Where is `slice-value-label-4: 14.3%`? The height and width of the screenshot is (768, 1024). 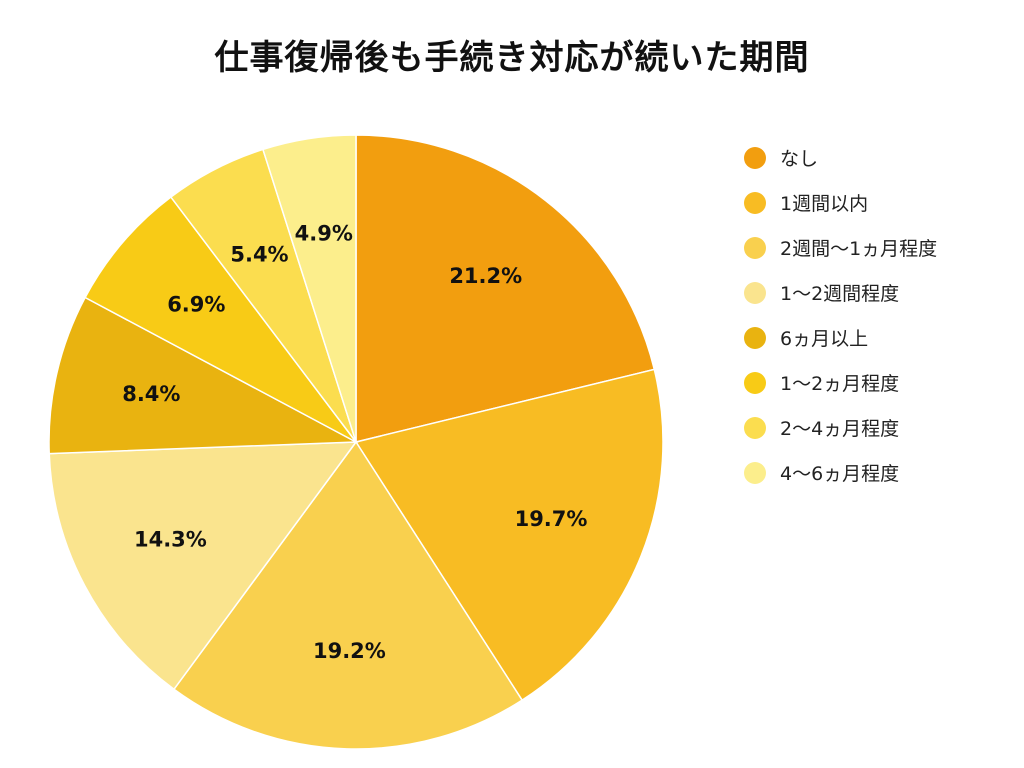 slice-value-label-4: 14.3% is located at coordinates (170, 539).